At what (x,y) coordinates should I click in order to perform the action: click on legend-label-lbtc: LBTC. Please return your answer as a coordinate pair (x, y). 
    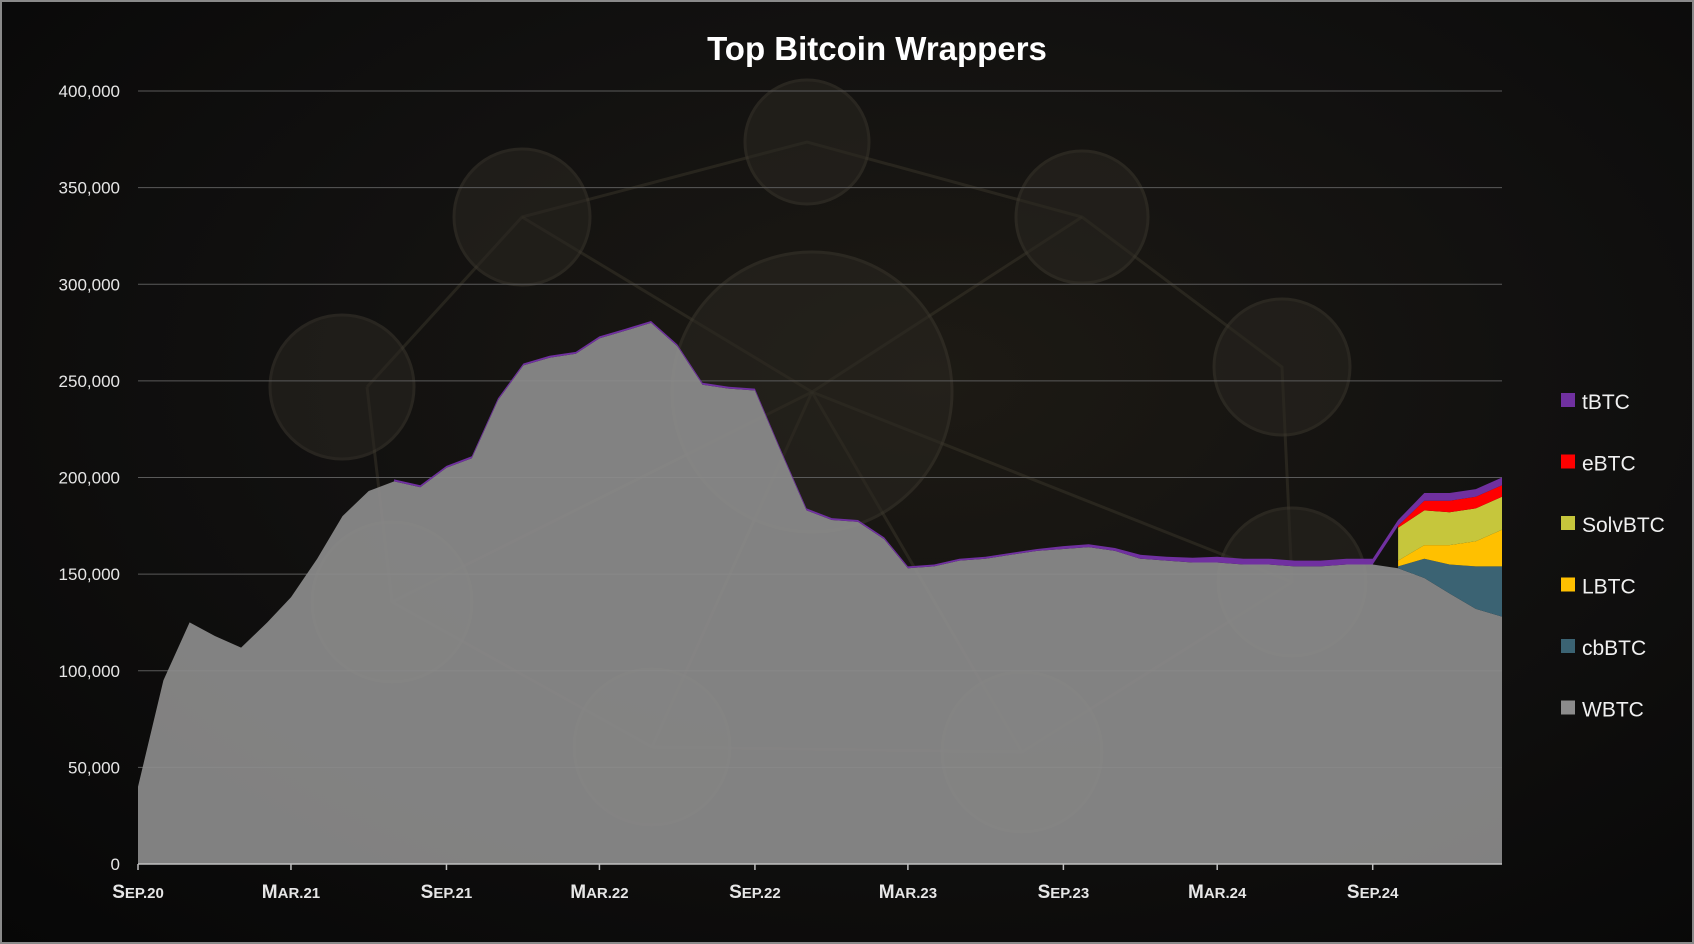
    Looking at the image, I should click on (1609, 587).